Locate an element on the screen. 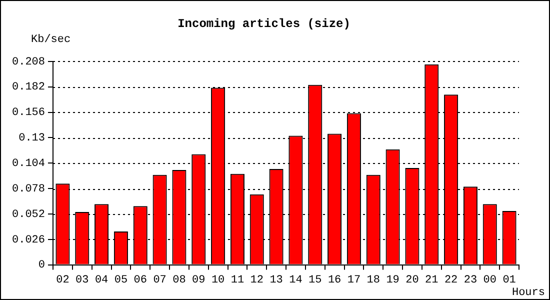 This screenshot has width=550, height=300. y-tick-label: 0.13 is located at coordinates (32, 138).